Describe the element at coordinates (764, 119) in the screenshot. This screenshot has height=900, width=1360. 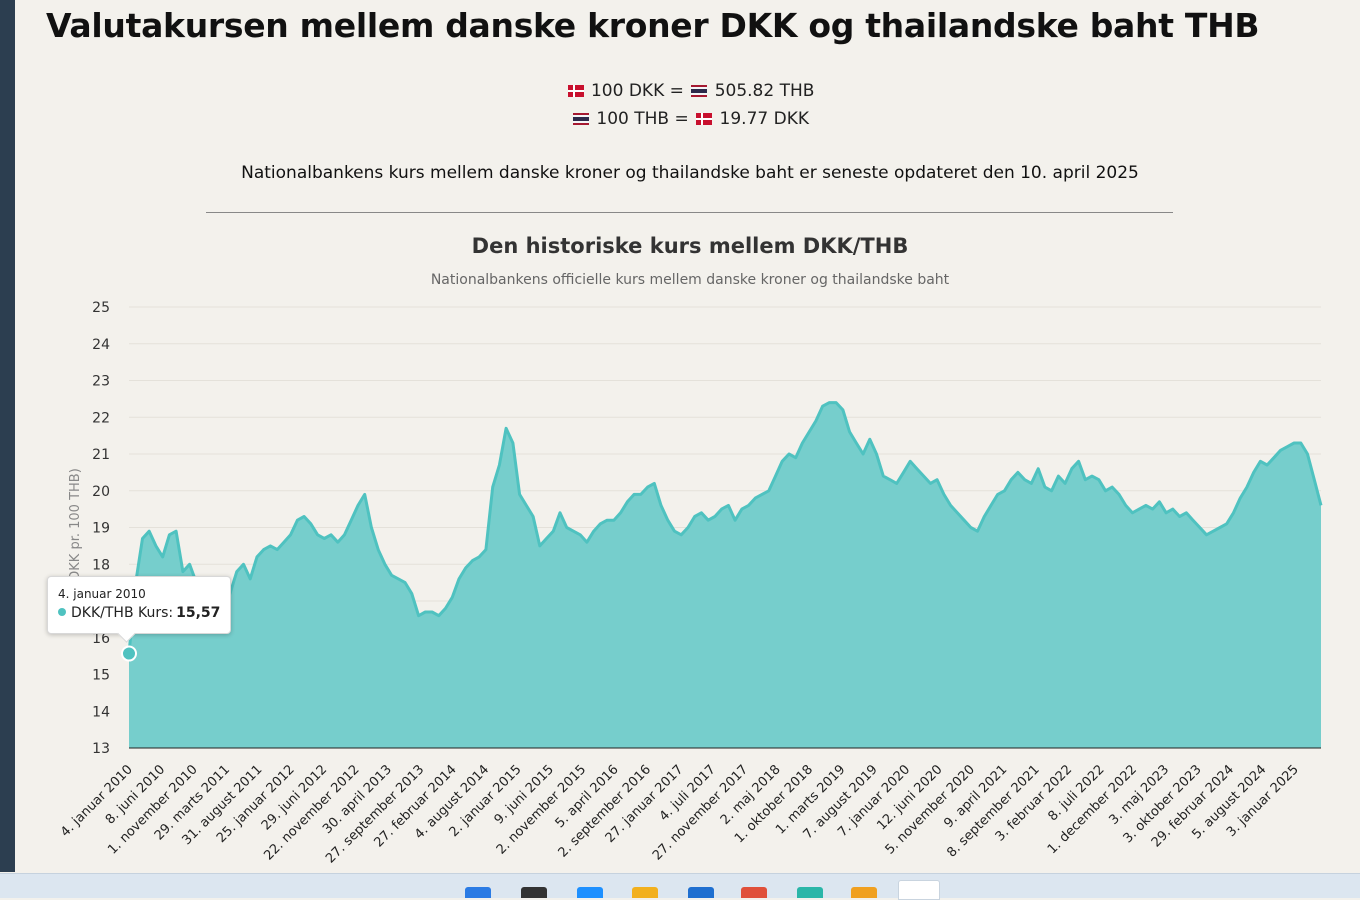
I see `rate-right-amount: 19.77 DKK` at that location.